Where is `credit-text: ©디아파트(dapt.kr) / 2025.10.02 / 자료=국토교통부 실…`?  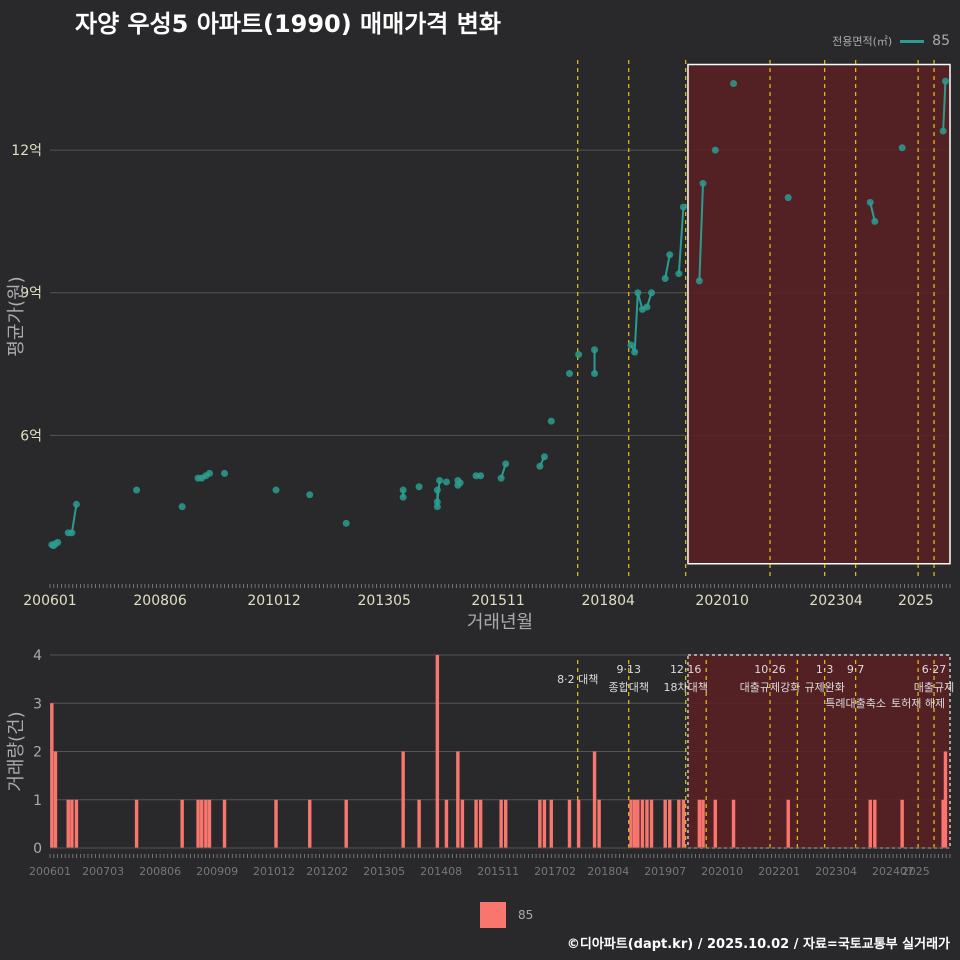
credit-text: ©디아파트(dapt.kr) / 2025.10.02 / 자료=국토교통부 실… is located at coordinates (758, 944).